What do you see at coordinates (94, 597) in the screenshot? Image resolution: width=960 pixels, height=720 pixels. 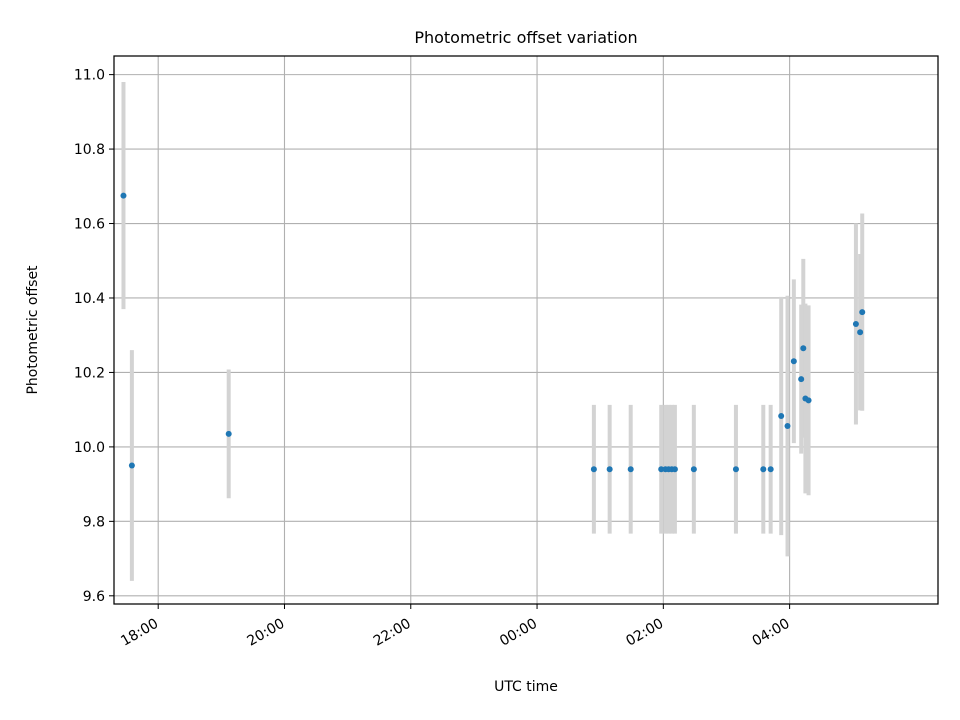 I see `y-tick-label: 9.6` at bounding box center [94, 597].